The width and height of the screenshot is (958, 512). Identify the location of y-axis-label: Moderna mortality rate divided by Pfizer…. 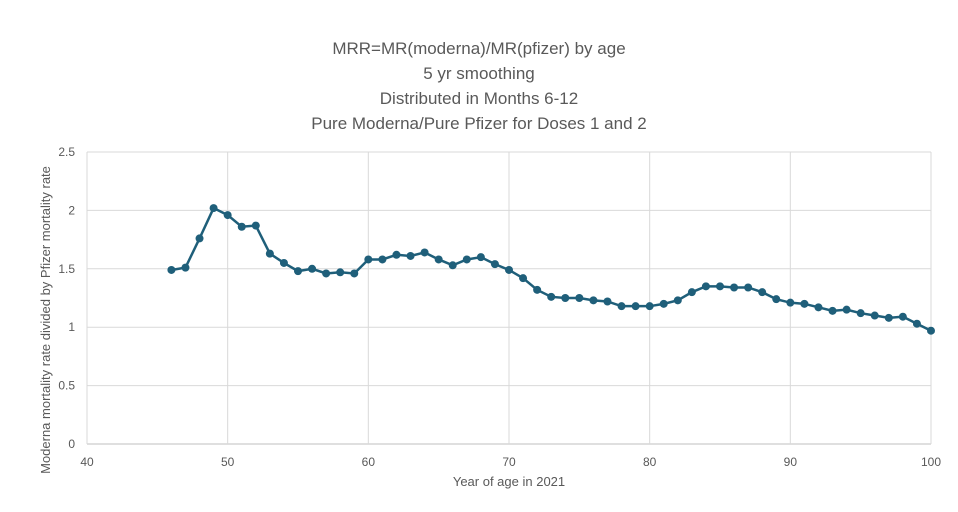
(45, 320).